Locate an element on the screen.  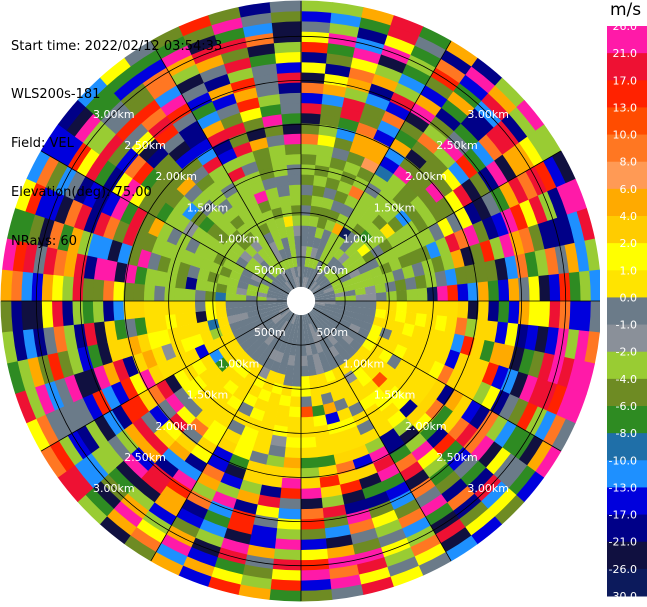
range-label: 3.00km is located at coordinates (488, 488).